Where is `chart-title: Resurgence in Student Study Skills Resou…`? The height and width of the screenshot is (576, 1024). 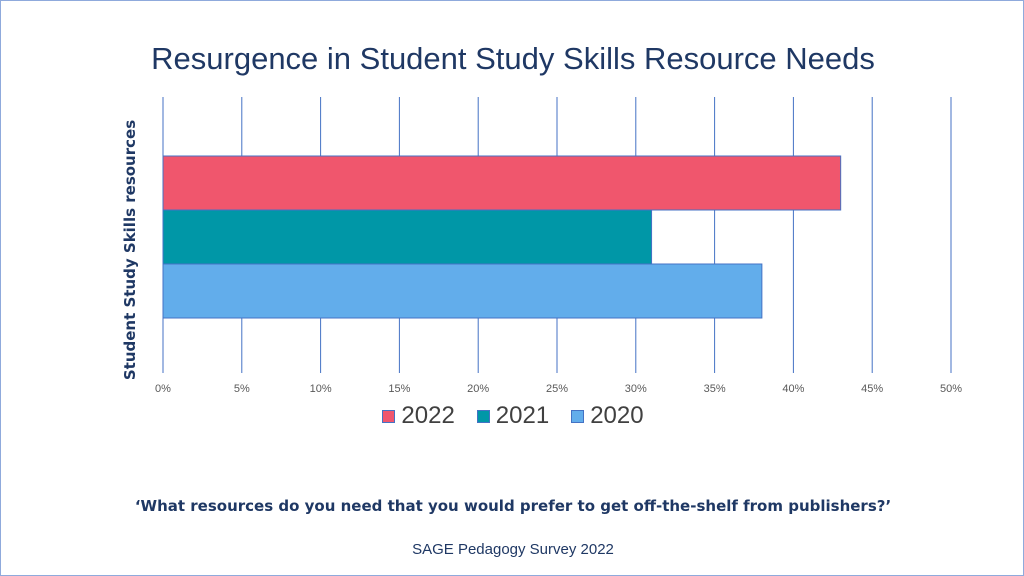
chart-title: Resurgence in Student Study Skills Resou… is located at coordinates (513, 58).